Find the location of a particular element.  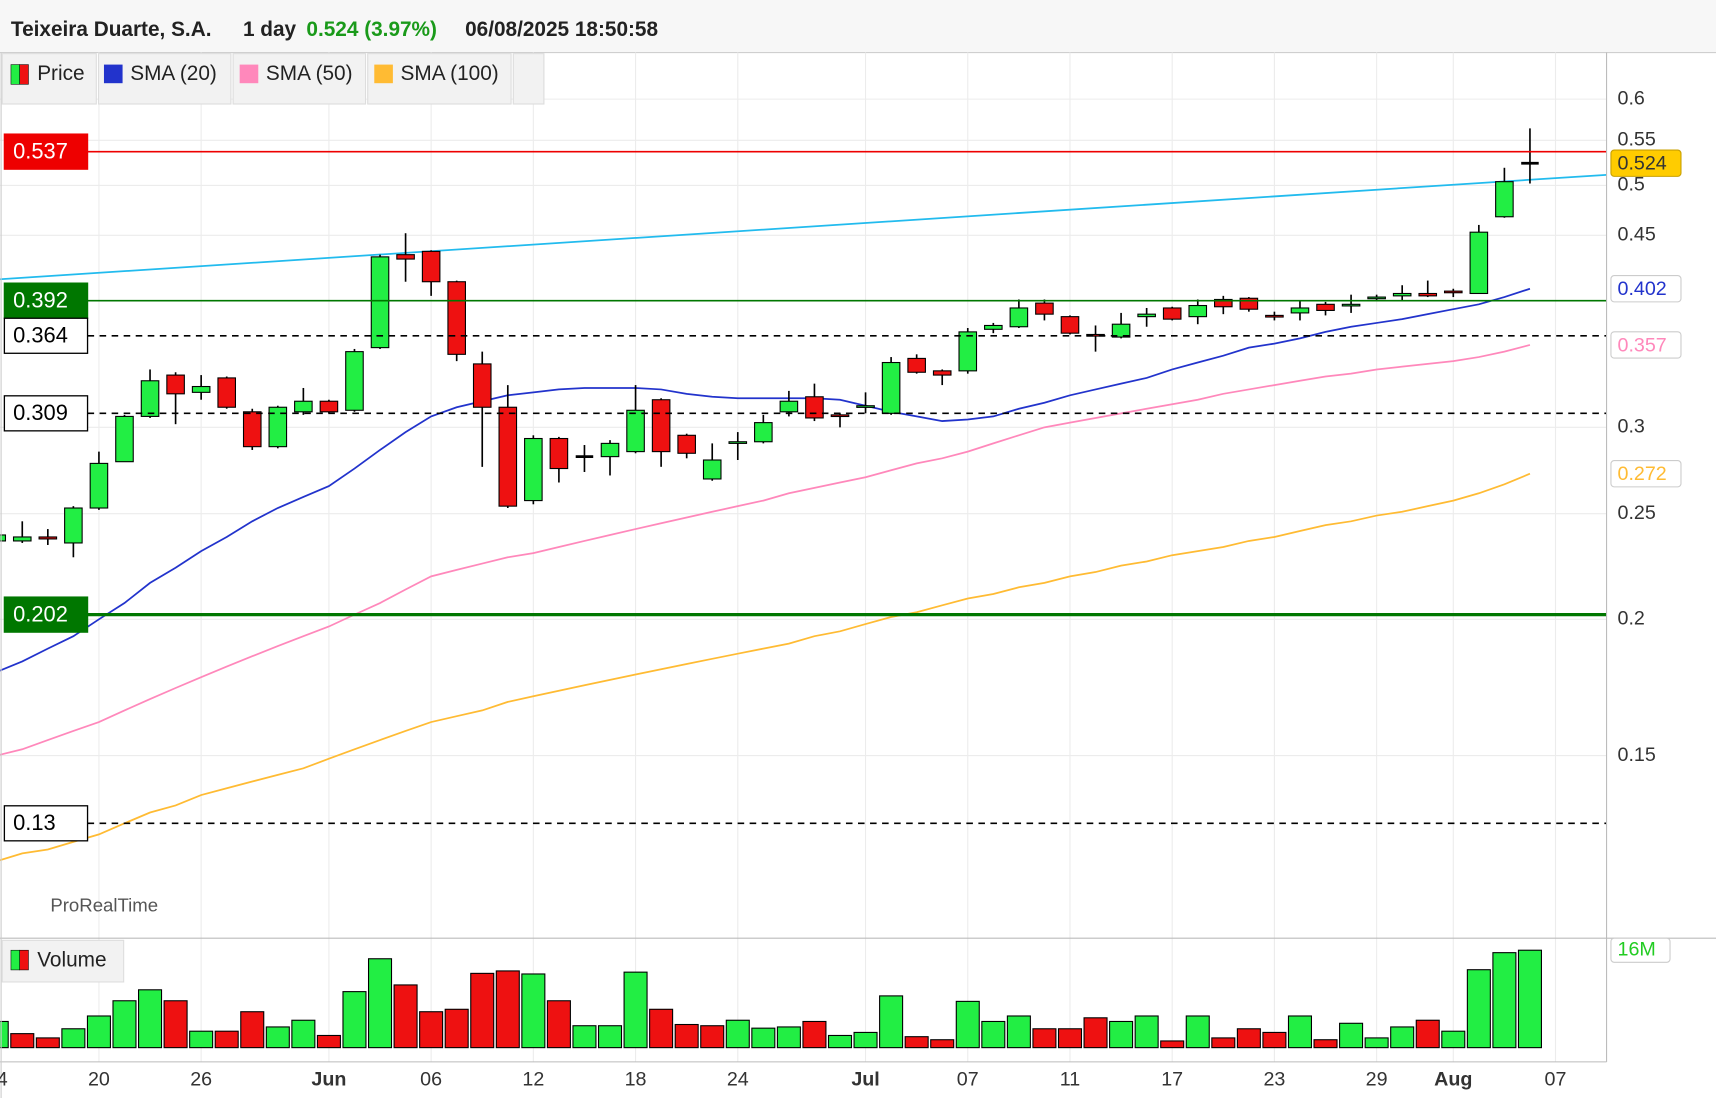

x-tick-label: 14 is located at coordinates (4, 1080).